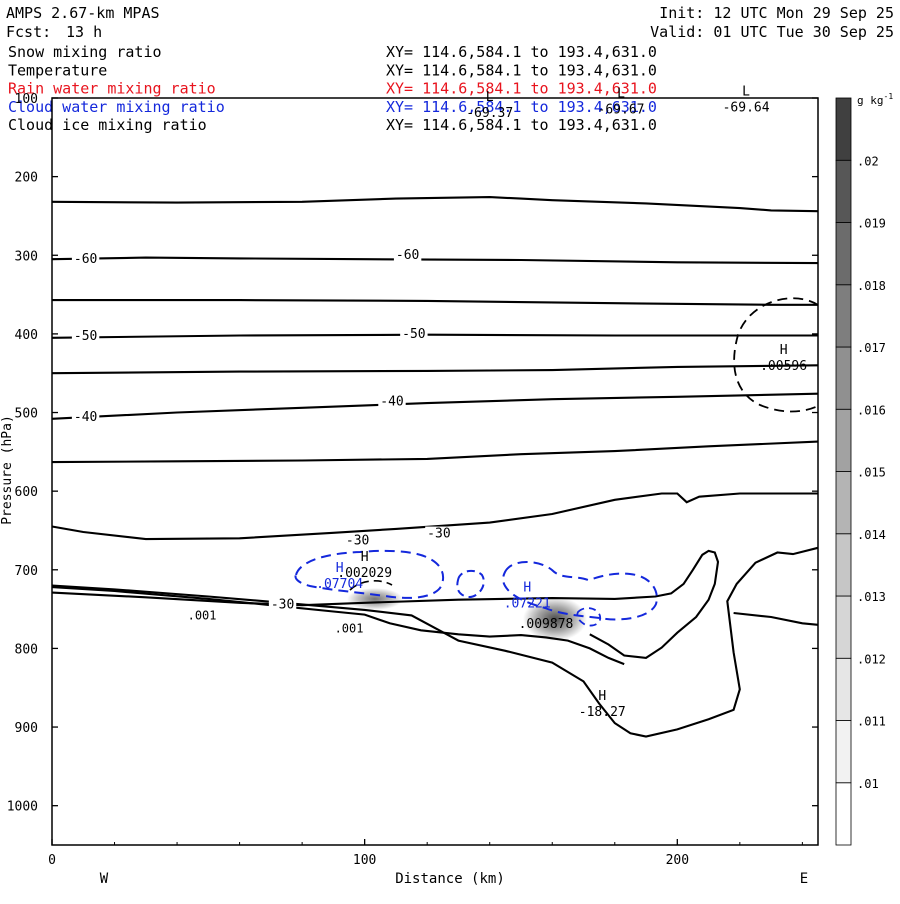 This screenshot has width=900, height=904. What do you see at coordinates (26, 256) in the screenshot?
I see `y-tick-label: 300` at bounding box center [26, 256].